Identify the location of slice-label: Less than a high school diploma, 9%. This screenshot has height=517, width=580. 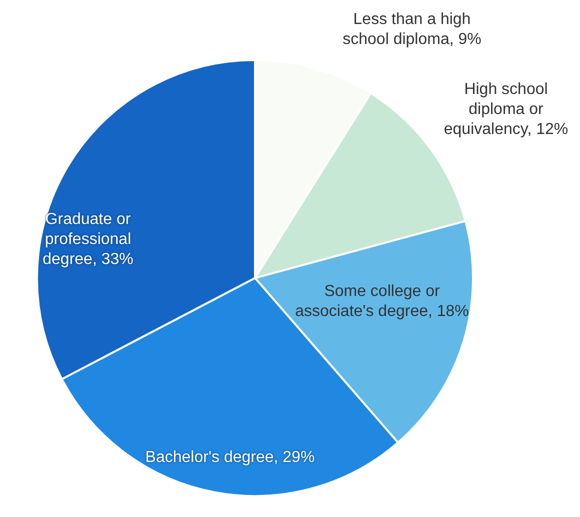
(412, 30).